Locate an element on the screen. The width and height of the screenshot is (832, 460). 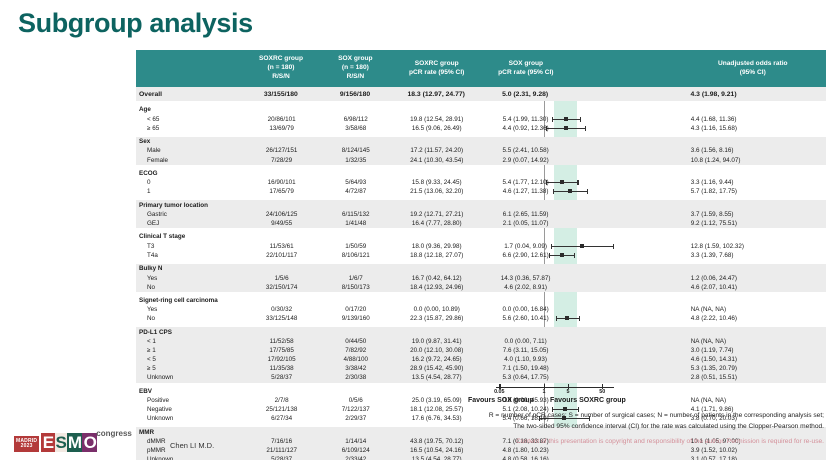
sox-pcr-rate: 0.0 (0.00, 16.84) is located at coordinates (525, 310).